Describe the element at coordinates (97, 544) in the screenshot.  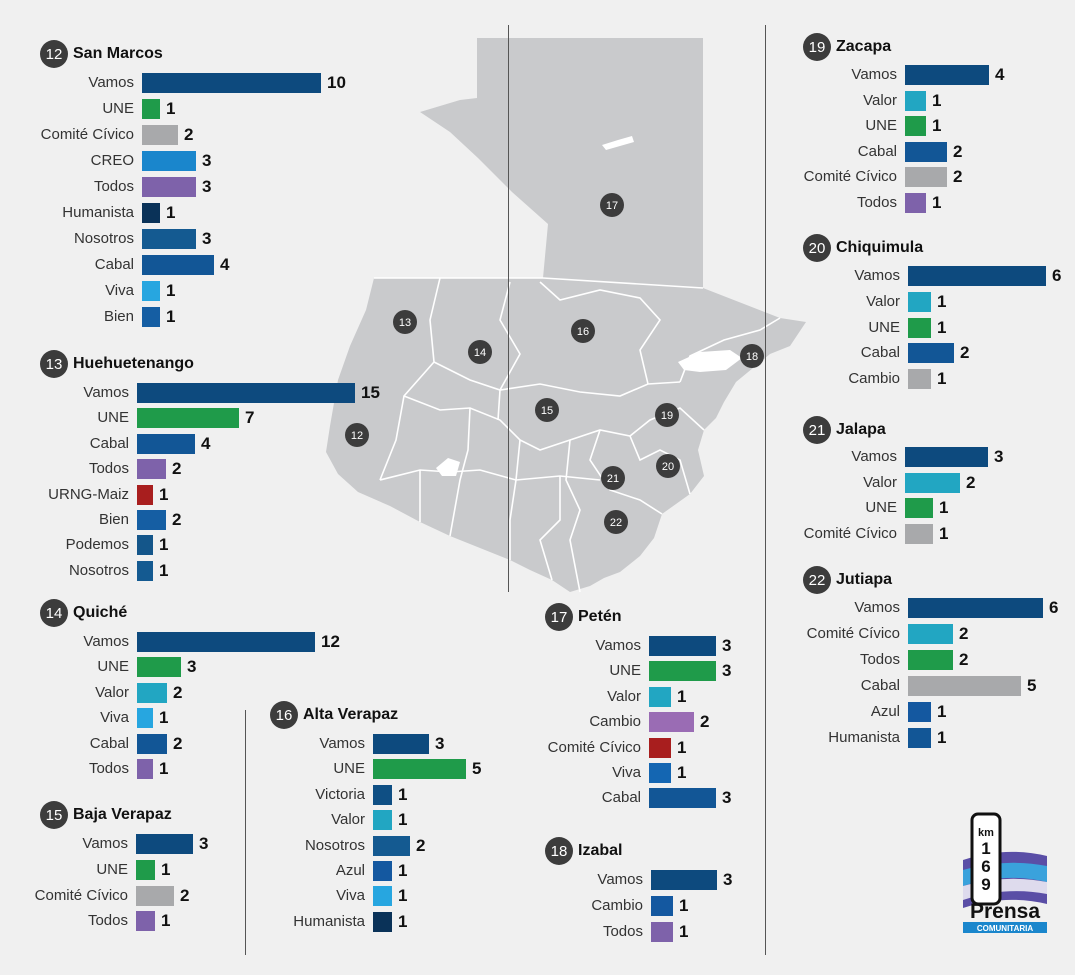
I see `party-label: Podemos` at that location.